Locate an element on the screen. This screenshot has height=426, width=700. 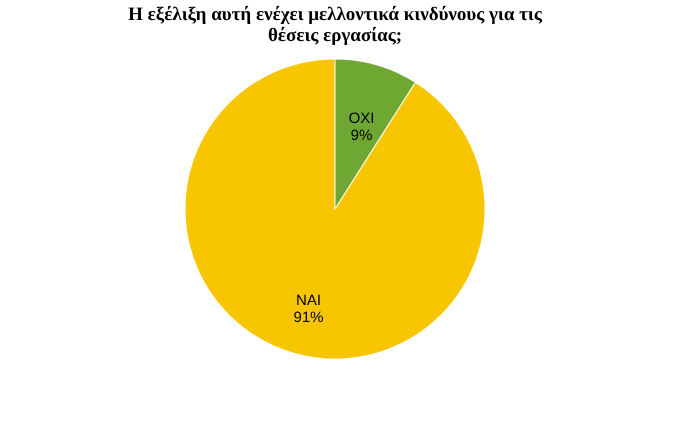
data-label: 91% is located at coordinates (308, 317).